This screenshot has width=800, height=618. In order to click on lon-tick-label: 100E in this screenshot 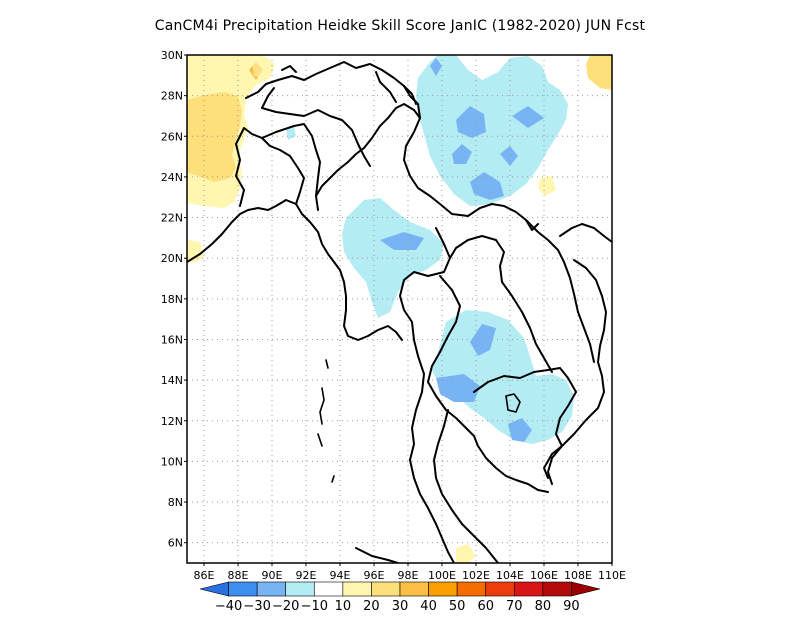, I will do `click(442, 575)`.